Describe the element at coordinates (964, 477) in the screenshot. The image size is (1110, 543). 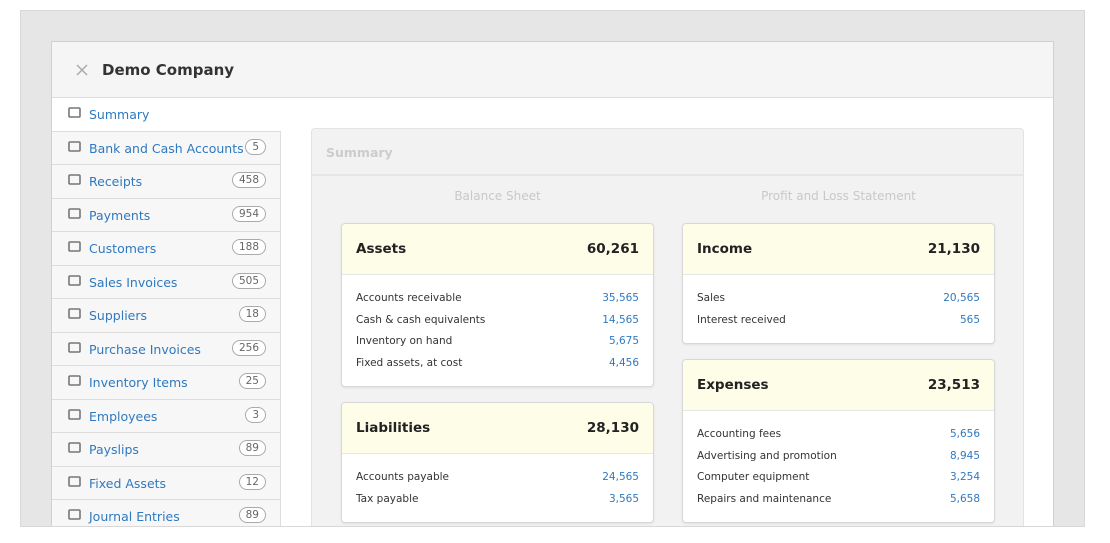
I see `row-value: 3,254` at that location.